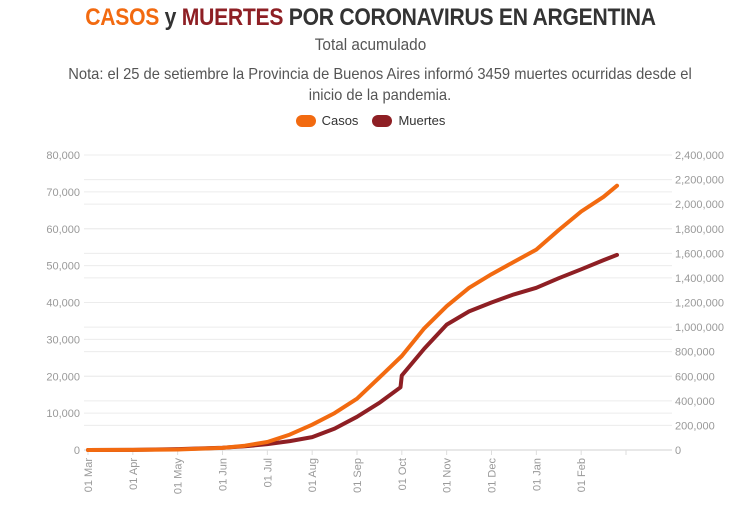  I want to click on y-left-tick-label: 20,000, so click(63, 377).